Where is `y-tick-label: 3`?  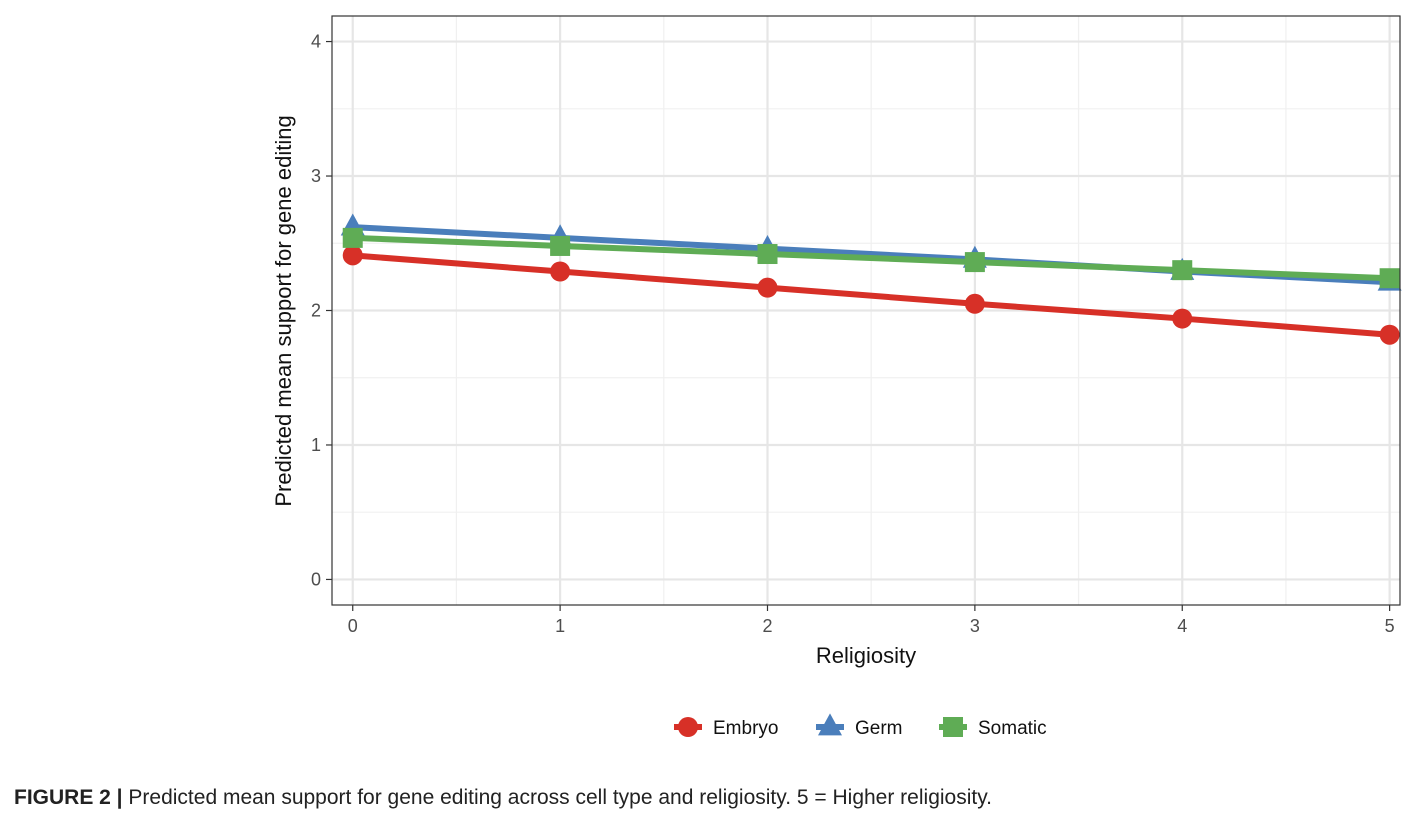 y-tick-label: 3 is located at coordinates (316, 176).